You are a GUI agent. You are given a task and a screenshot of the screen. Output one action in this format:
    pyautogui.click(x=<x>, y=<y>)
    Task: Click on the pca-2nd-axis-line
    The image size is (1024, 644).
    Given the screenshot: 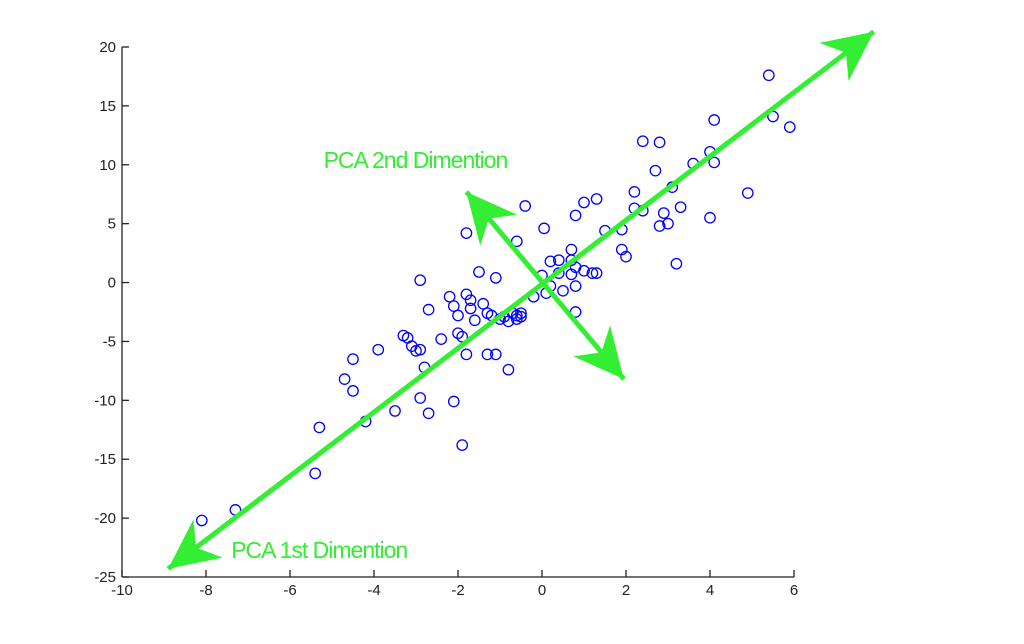 What is the action you would take?
    pyautogui.click(x=545, y=285)
    